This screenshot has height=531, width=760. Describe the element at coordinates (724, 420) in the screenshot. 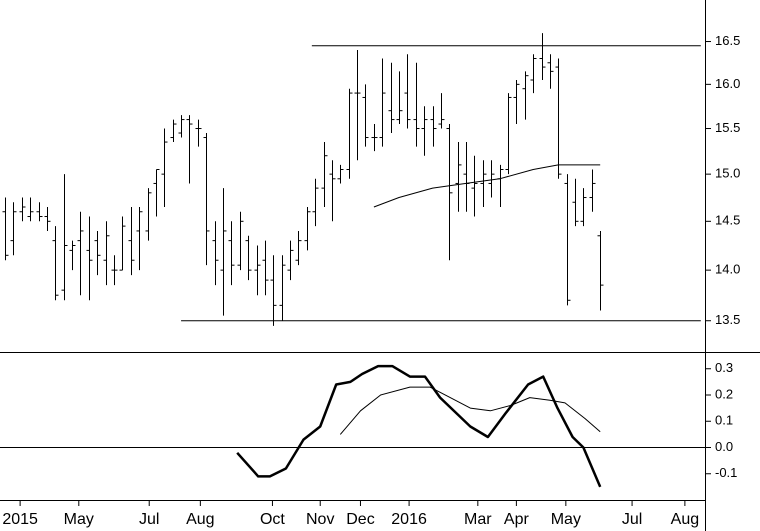

I see `y-tick-label: 0.1` at that location.